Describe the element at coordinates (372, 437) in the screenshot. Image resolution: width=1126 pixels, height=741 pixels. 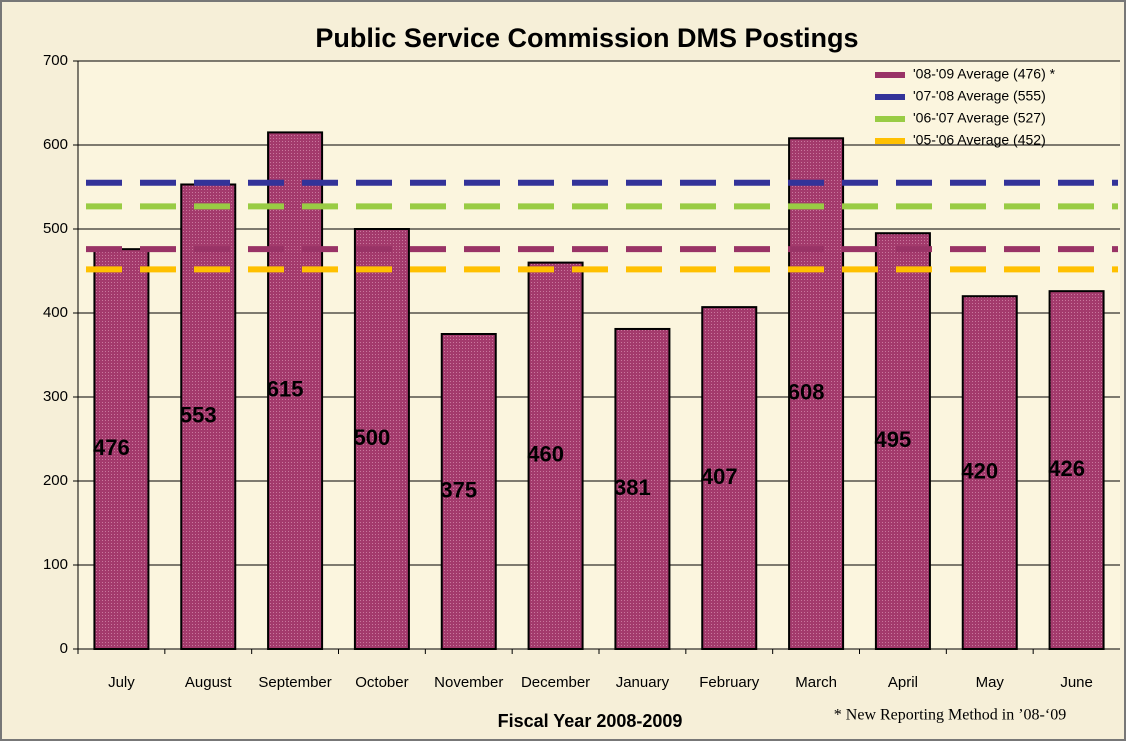
I see `data-label: 500` at that location.